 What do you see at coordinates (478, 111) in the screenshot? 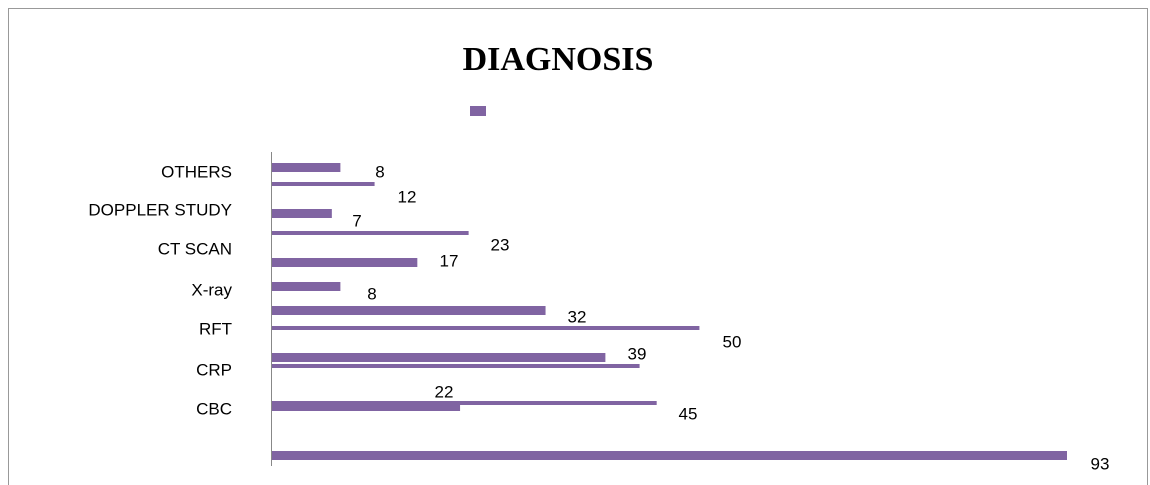
I see `legend-key` at bounding box center [478, 111].